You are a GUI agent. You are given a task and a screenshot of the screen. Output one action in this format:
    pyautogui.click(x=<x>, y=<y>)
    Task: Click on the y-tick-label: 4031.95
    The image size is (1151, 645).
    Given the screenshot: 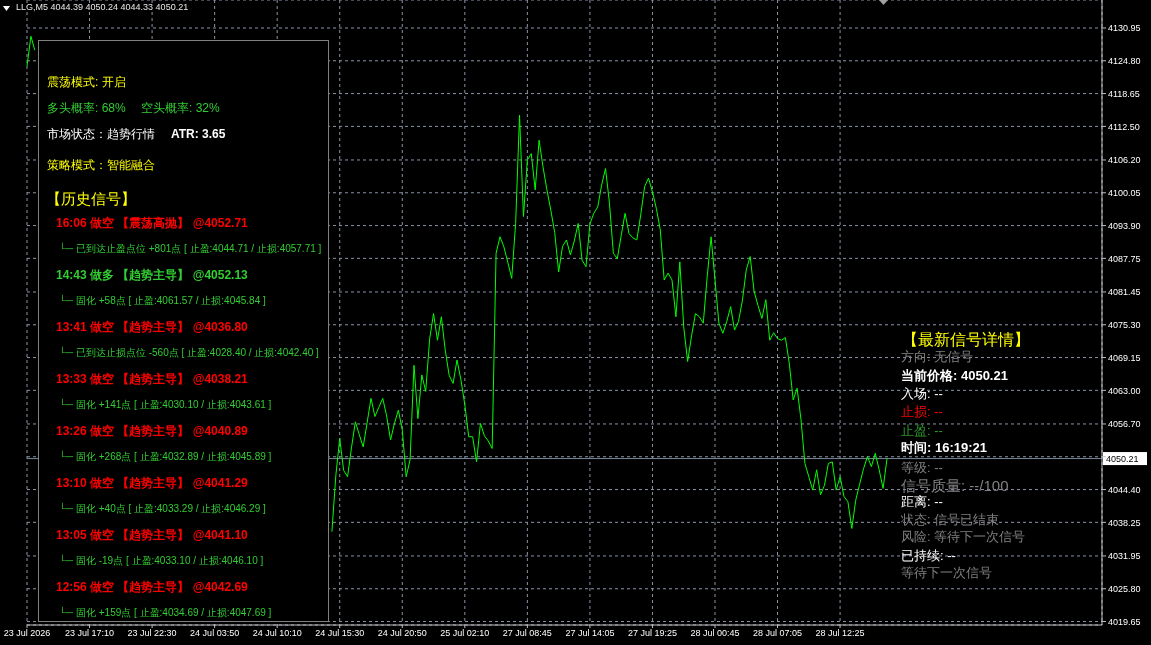 What is the action you would take?
    pyautogui.click(x=1124, y=556)
    